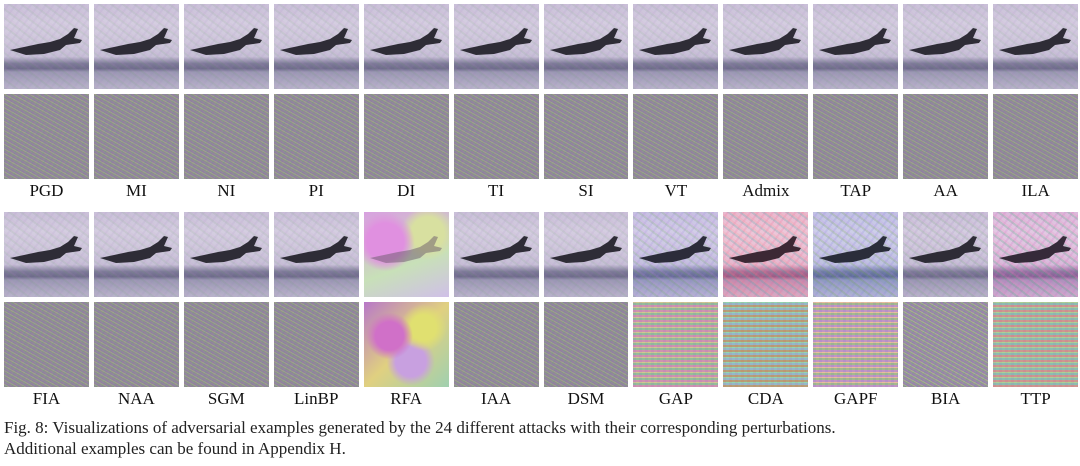  I want to click on adv-image-tap, so click(856, 46).